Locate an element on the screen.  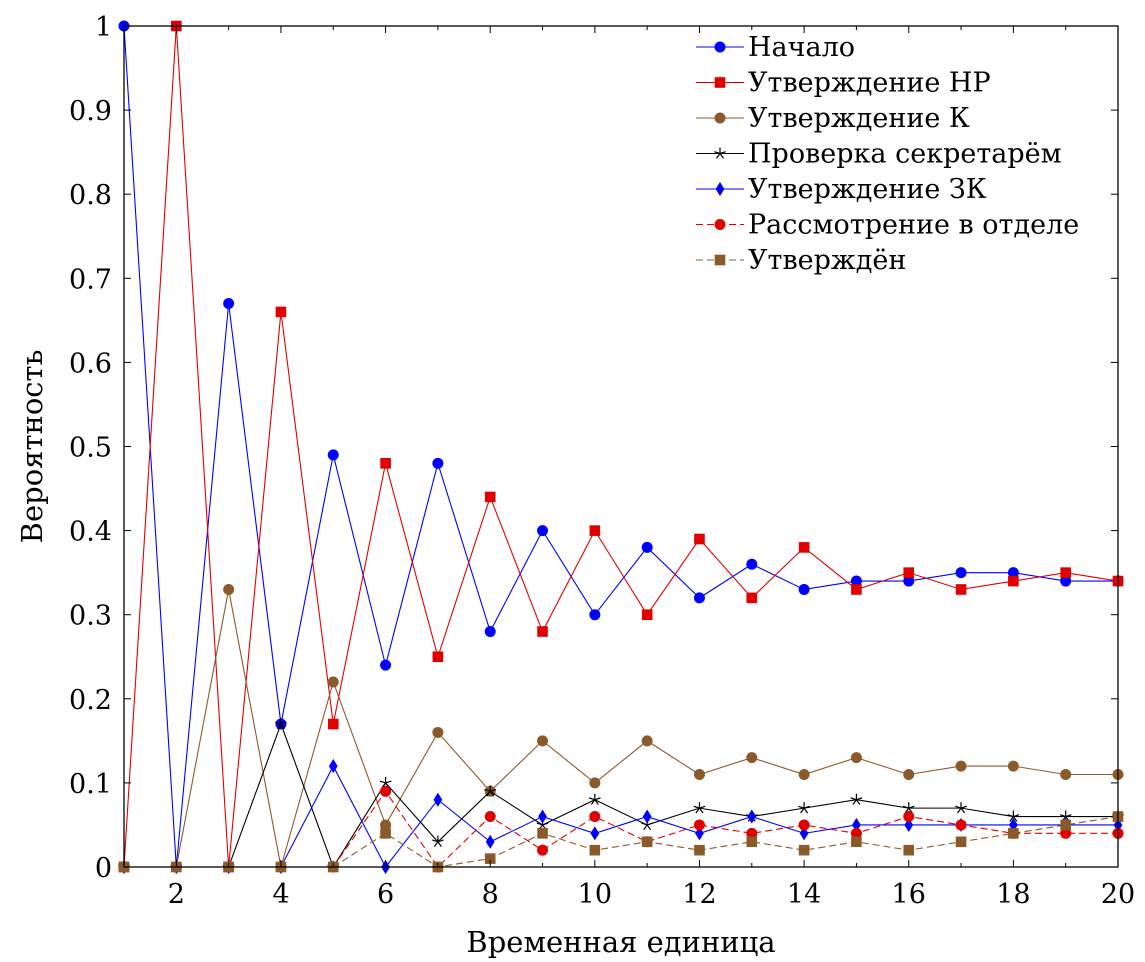
x-tick-label: 8 is located at coordinates (490, 894).